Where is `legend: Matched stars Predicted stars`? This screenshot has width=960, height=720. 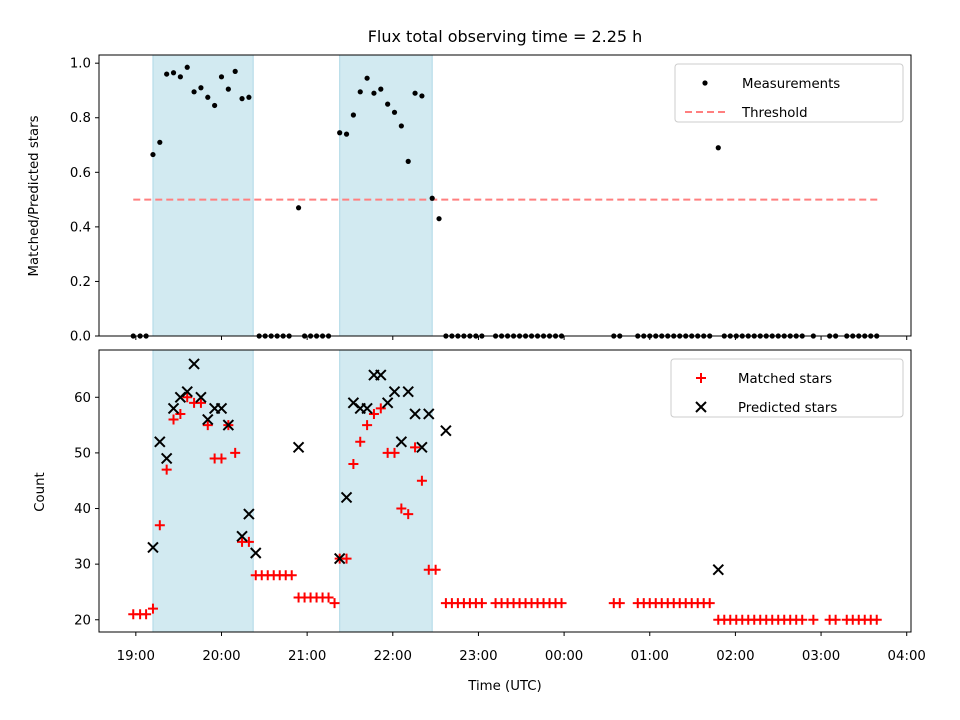
legend: Matched stars Predicted stars is located at coordinates (787, 388).